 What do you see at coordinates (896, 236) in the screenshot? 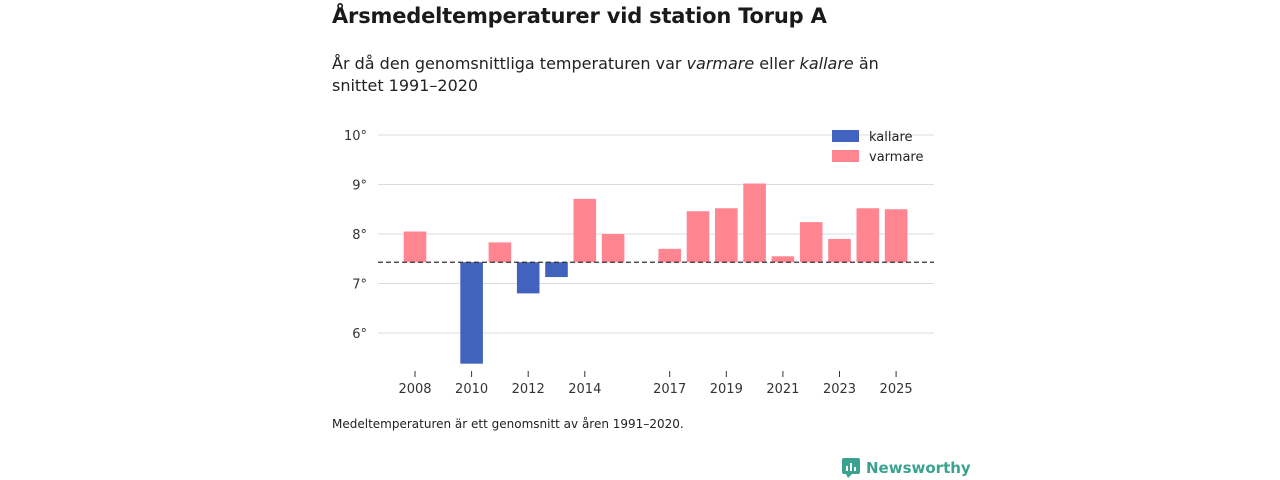
I see `bar-2025` at bounding box center [896, 236].